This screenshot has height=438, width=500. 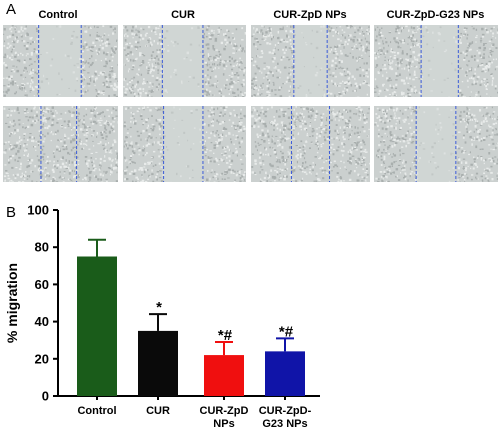 What do you see at coordinates (42, 247) in the screenshot?
I see `y-tick-label: 80` at bounding box center [42, 247].